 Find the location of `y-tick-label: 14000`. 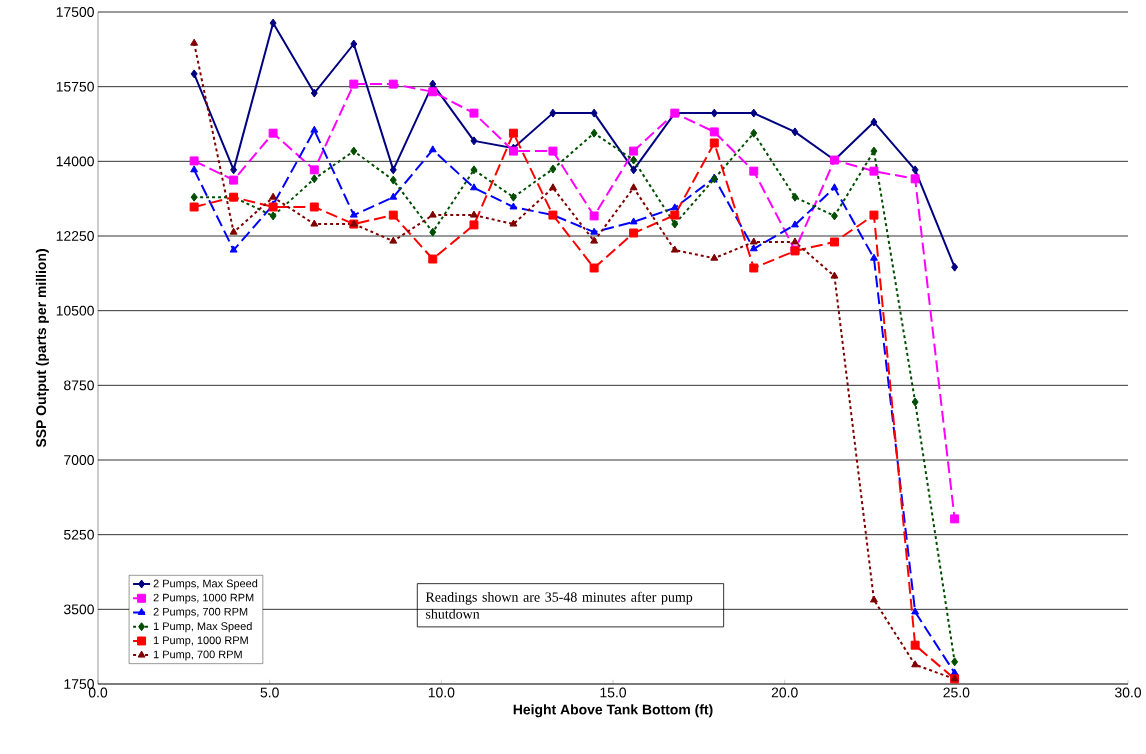

y-tick-label: 14000 is located at coordinates (75, 161).